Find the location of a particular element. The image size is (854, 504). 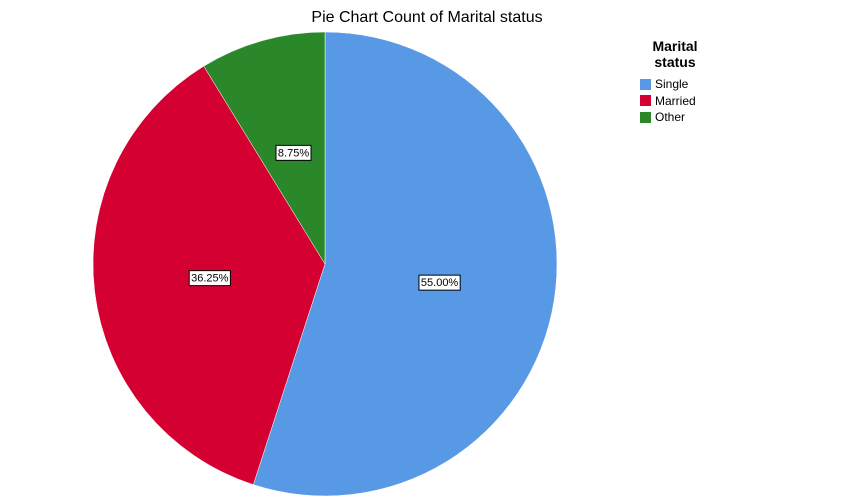

legend-title: Marital status is located at coordinates (675, 54).